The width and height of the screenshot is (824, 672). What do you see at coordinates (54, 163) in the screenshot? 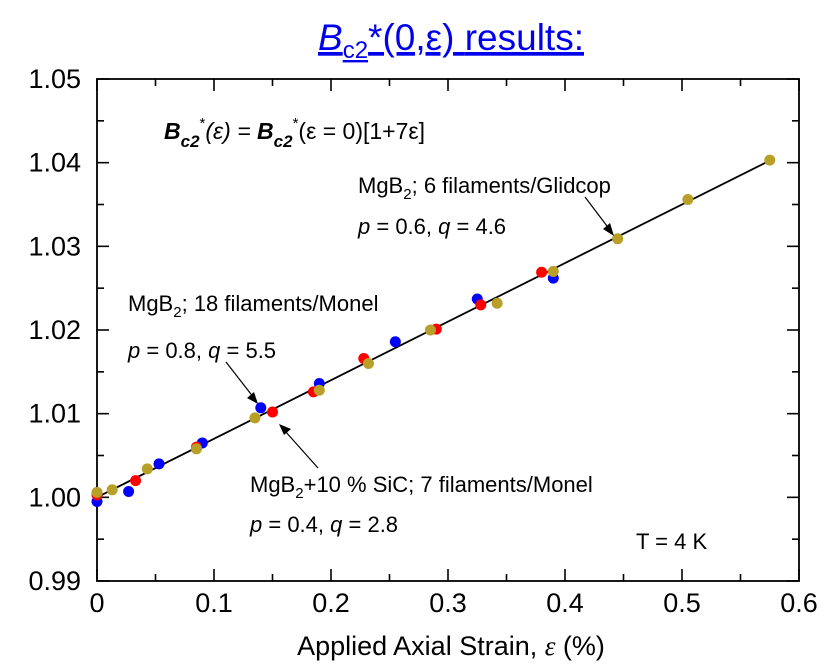
I see `y-tick-label: 1.04` at bounding box center [54, 163].